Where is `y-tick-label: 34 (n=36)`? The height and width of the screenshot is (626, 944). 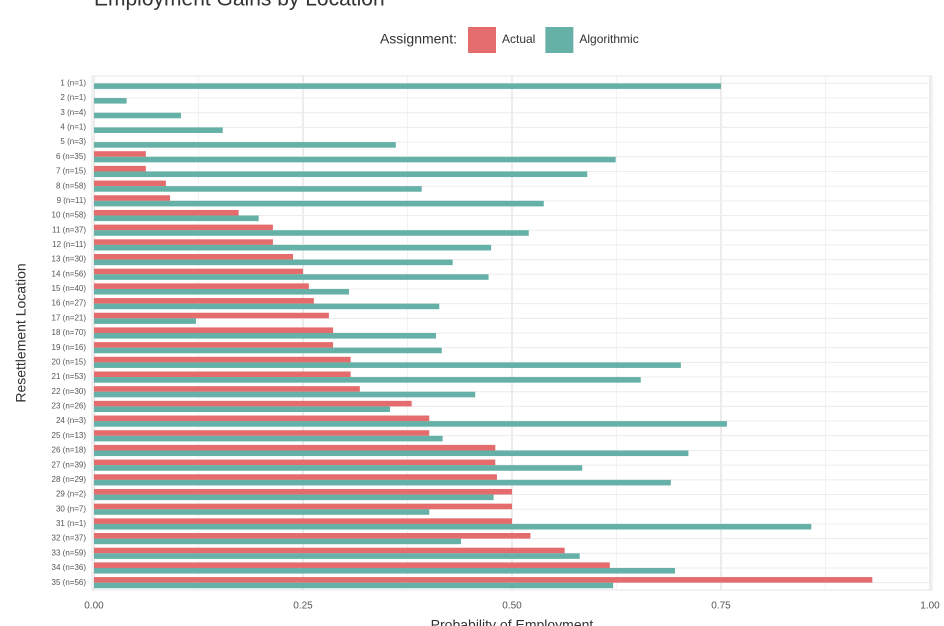
y-tick-label: 34 (n=36) is located at coordinates (69, 567).